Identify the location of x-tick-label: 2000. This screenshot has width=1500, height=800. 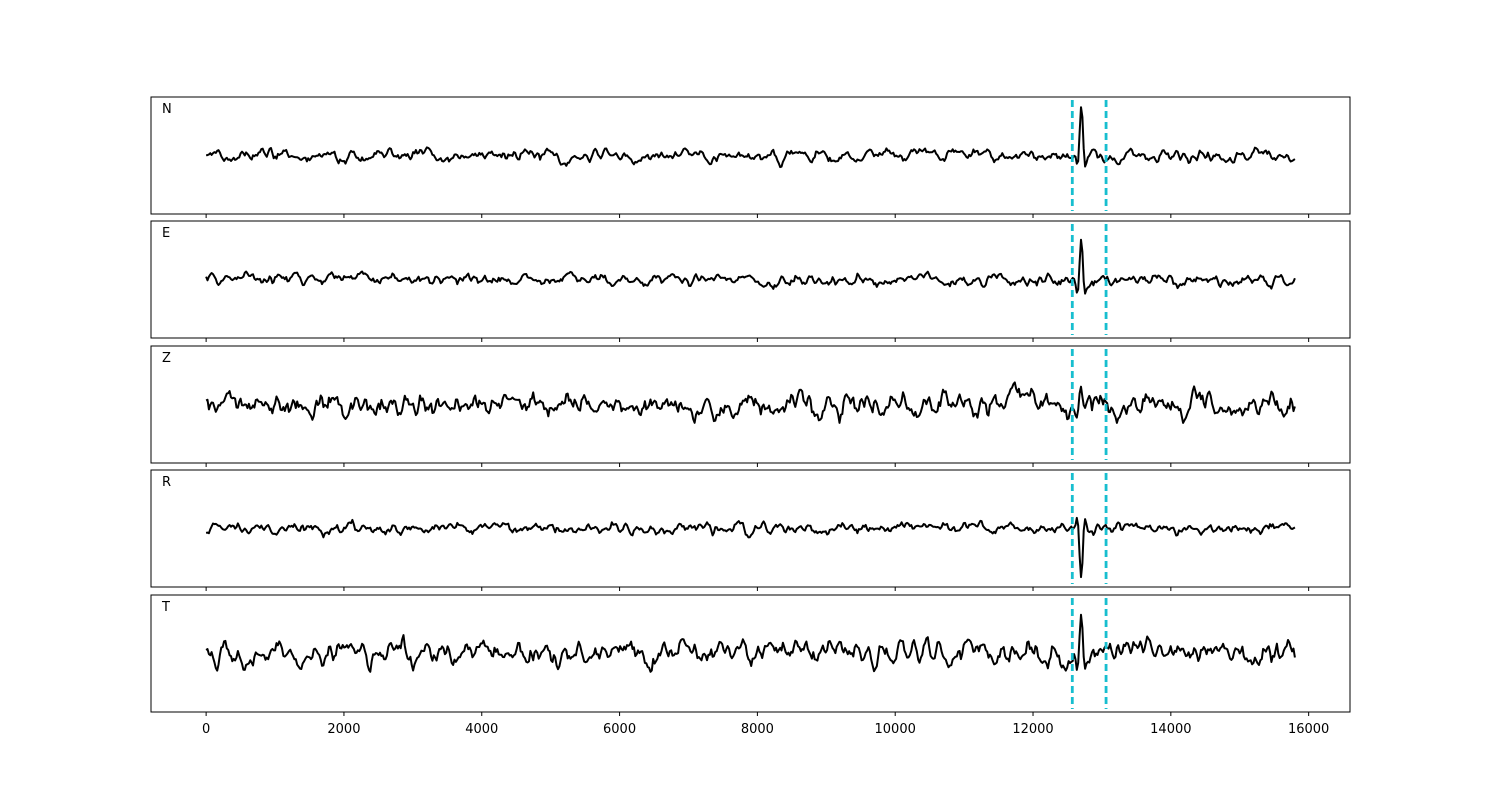
(343, 729).